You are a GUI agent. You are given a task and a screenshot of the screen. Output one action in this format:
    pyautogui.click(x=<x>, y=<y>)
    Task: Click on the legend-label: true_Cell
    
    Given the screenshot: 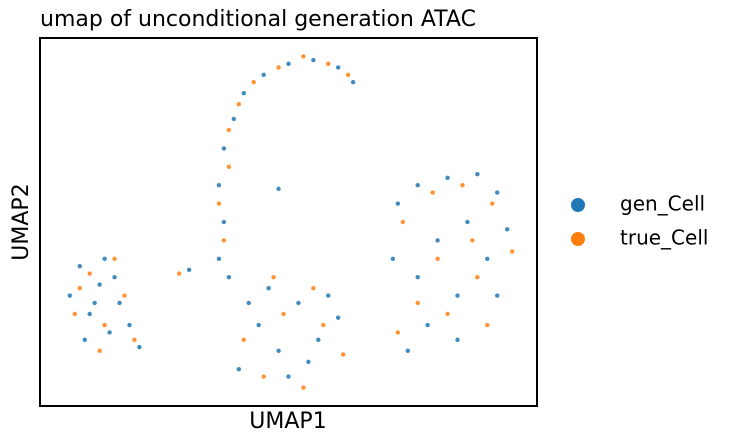 What is the action you would take?
    pyautogui.click(x=664, y=238)
    